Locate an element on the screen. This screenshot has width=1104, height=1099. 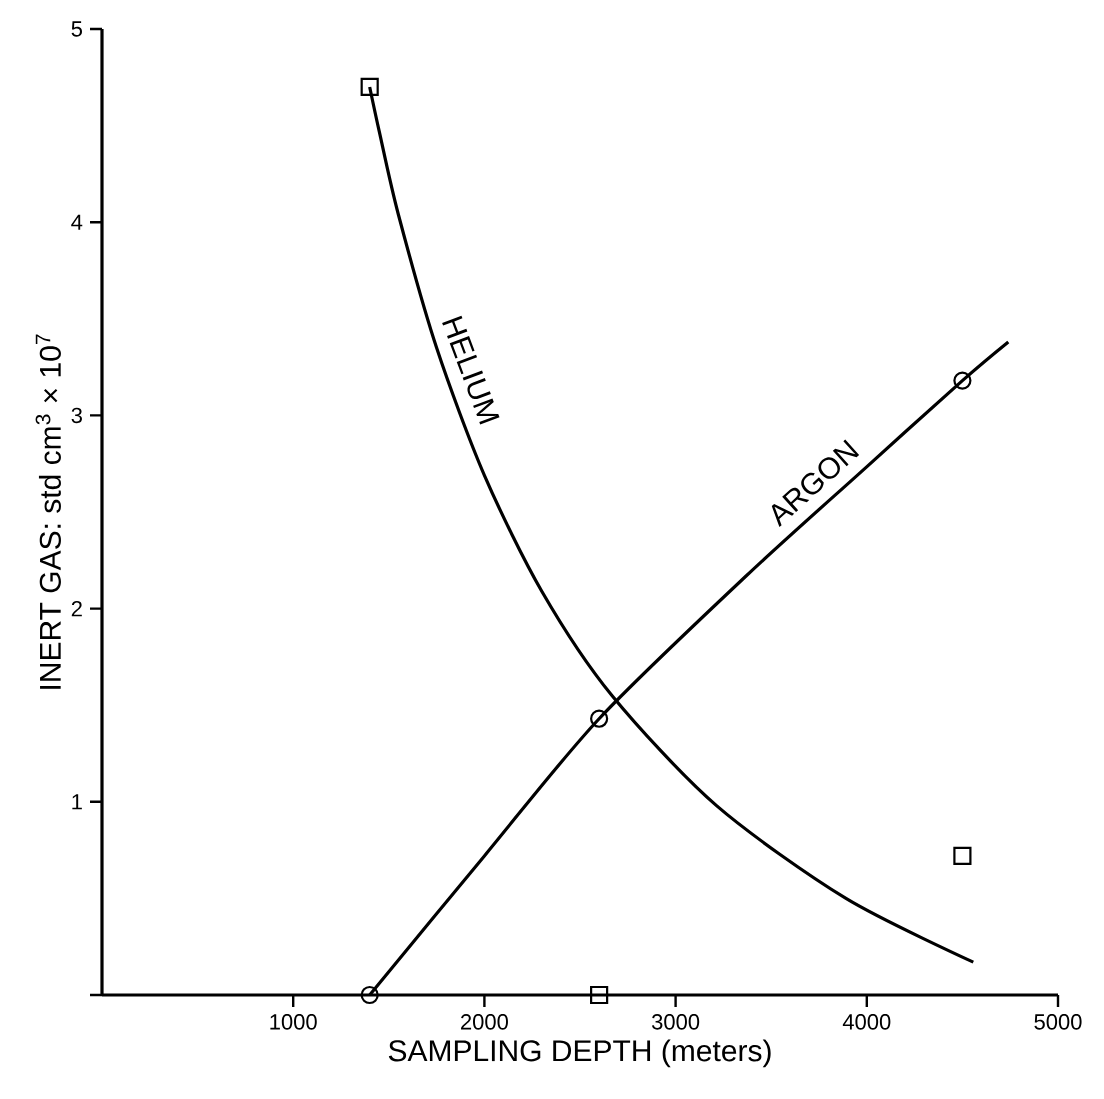
x-axis-title: SAMPLING DEPTH (meters) is located at coordinates (579, 1053).